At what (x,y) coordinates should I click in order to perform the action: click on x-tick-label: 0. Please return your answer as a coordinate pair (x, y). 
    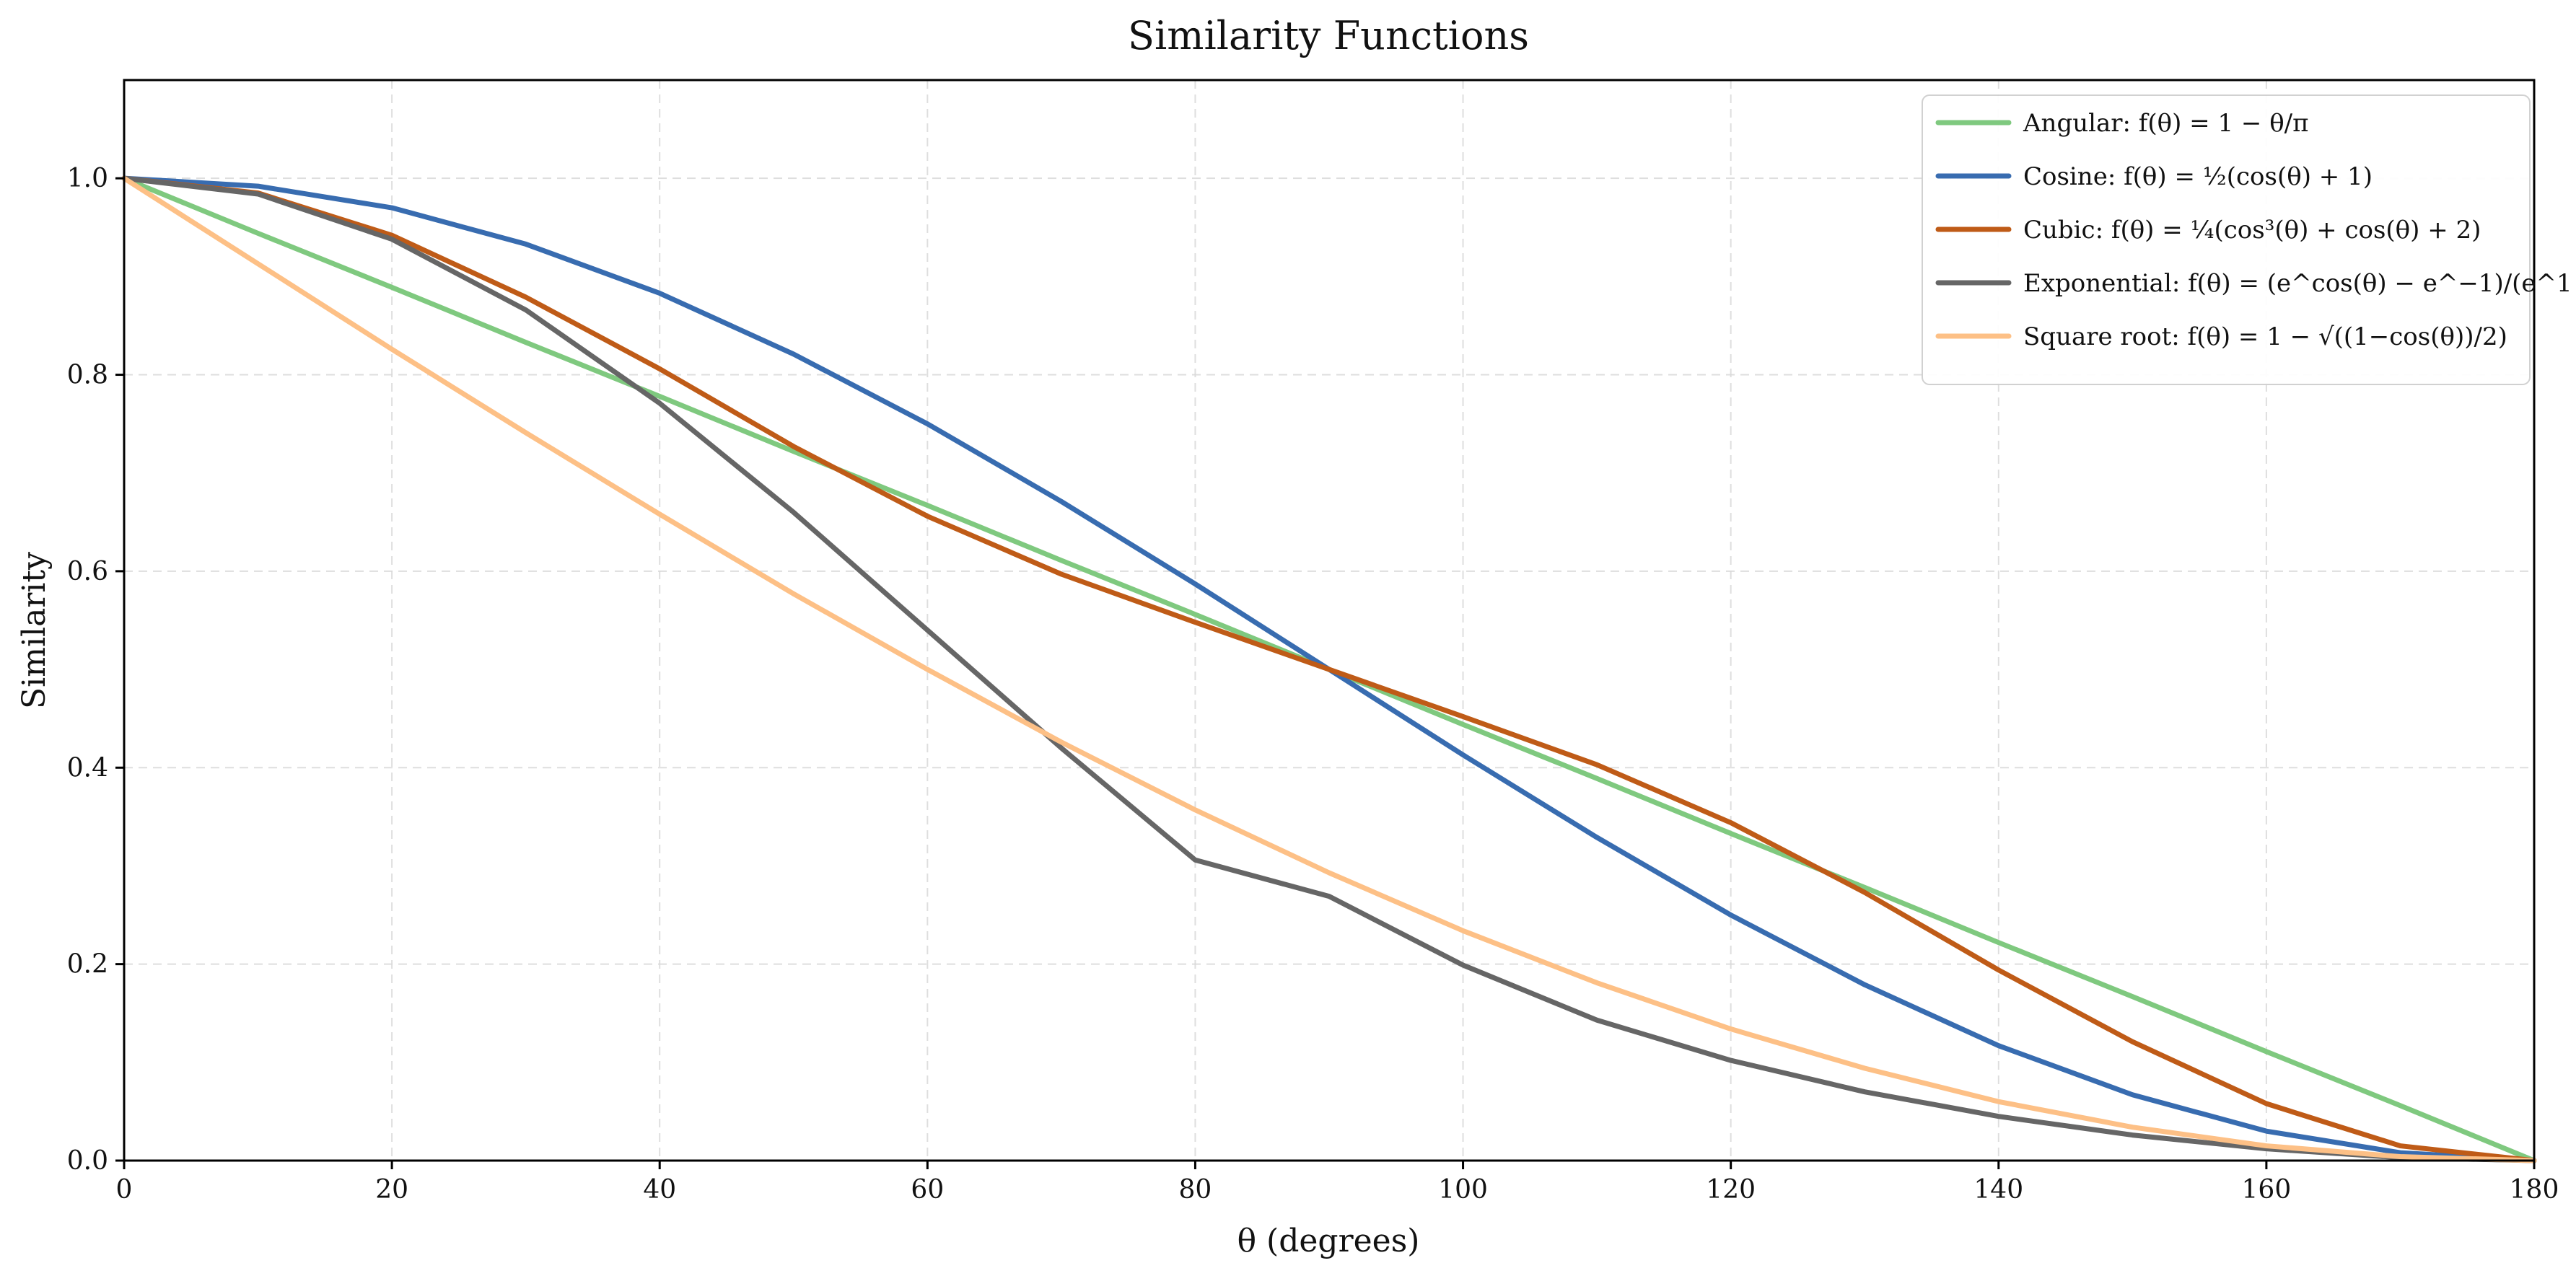
    Looking at the image, I should click on (124, 1190).